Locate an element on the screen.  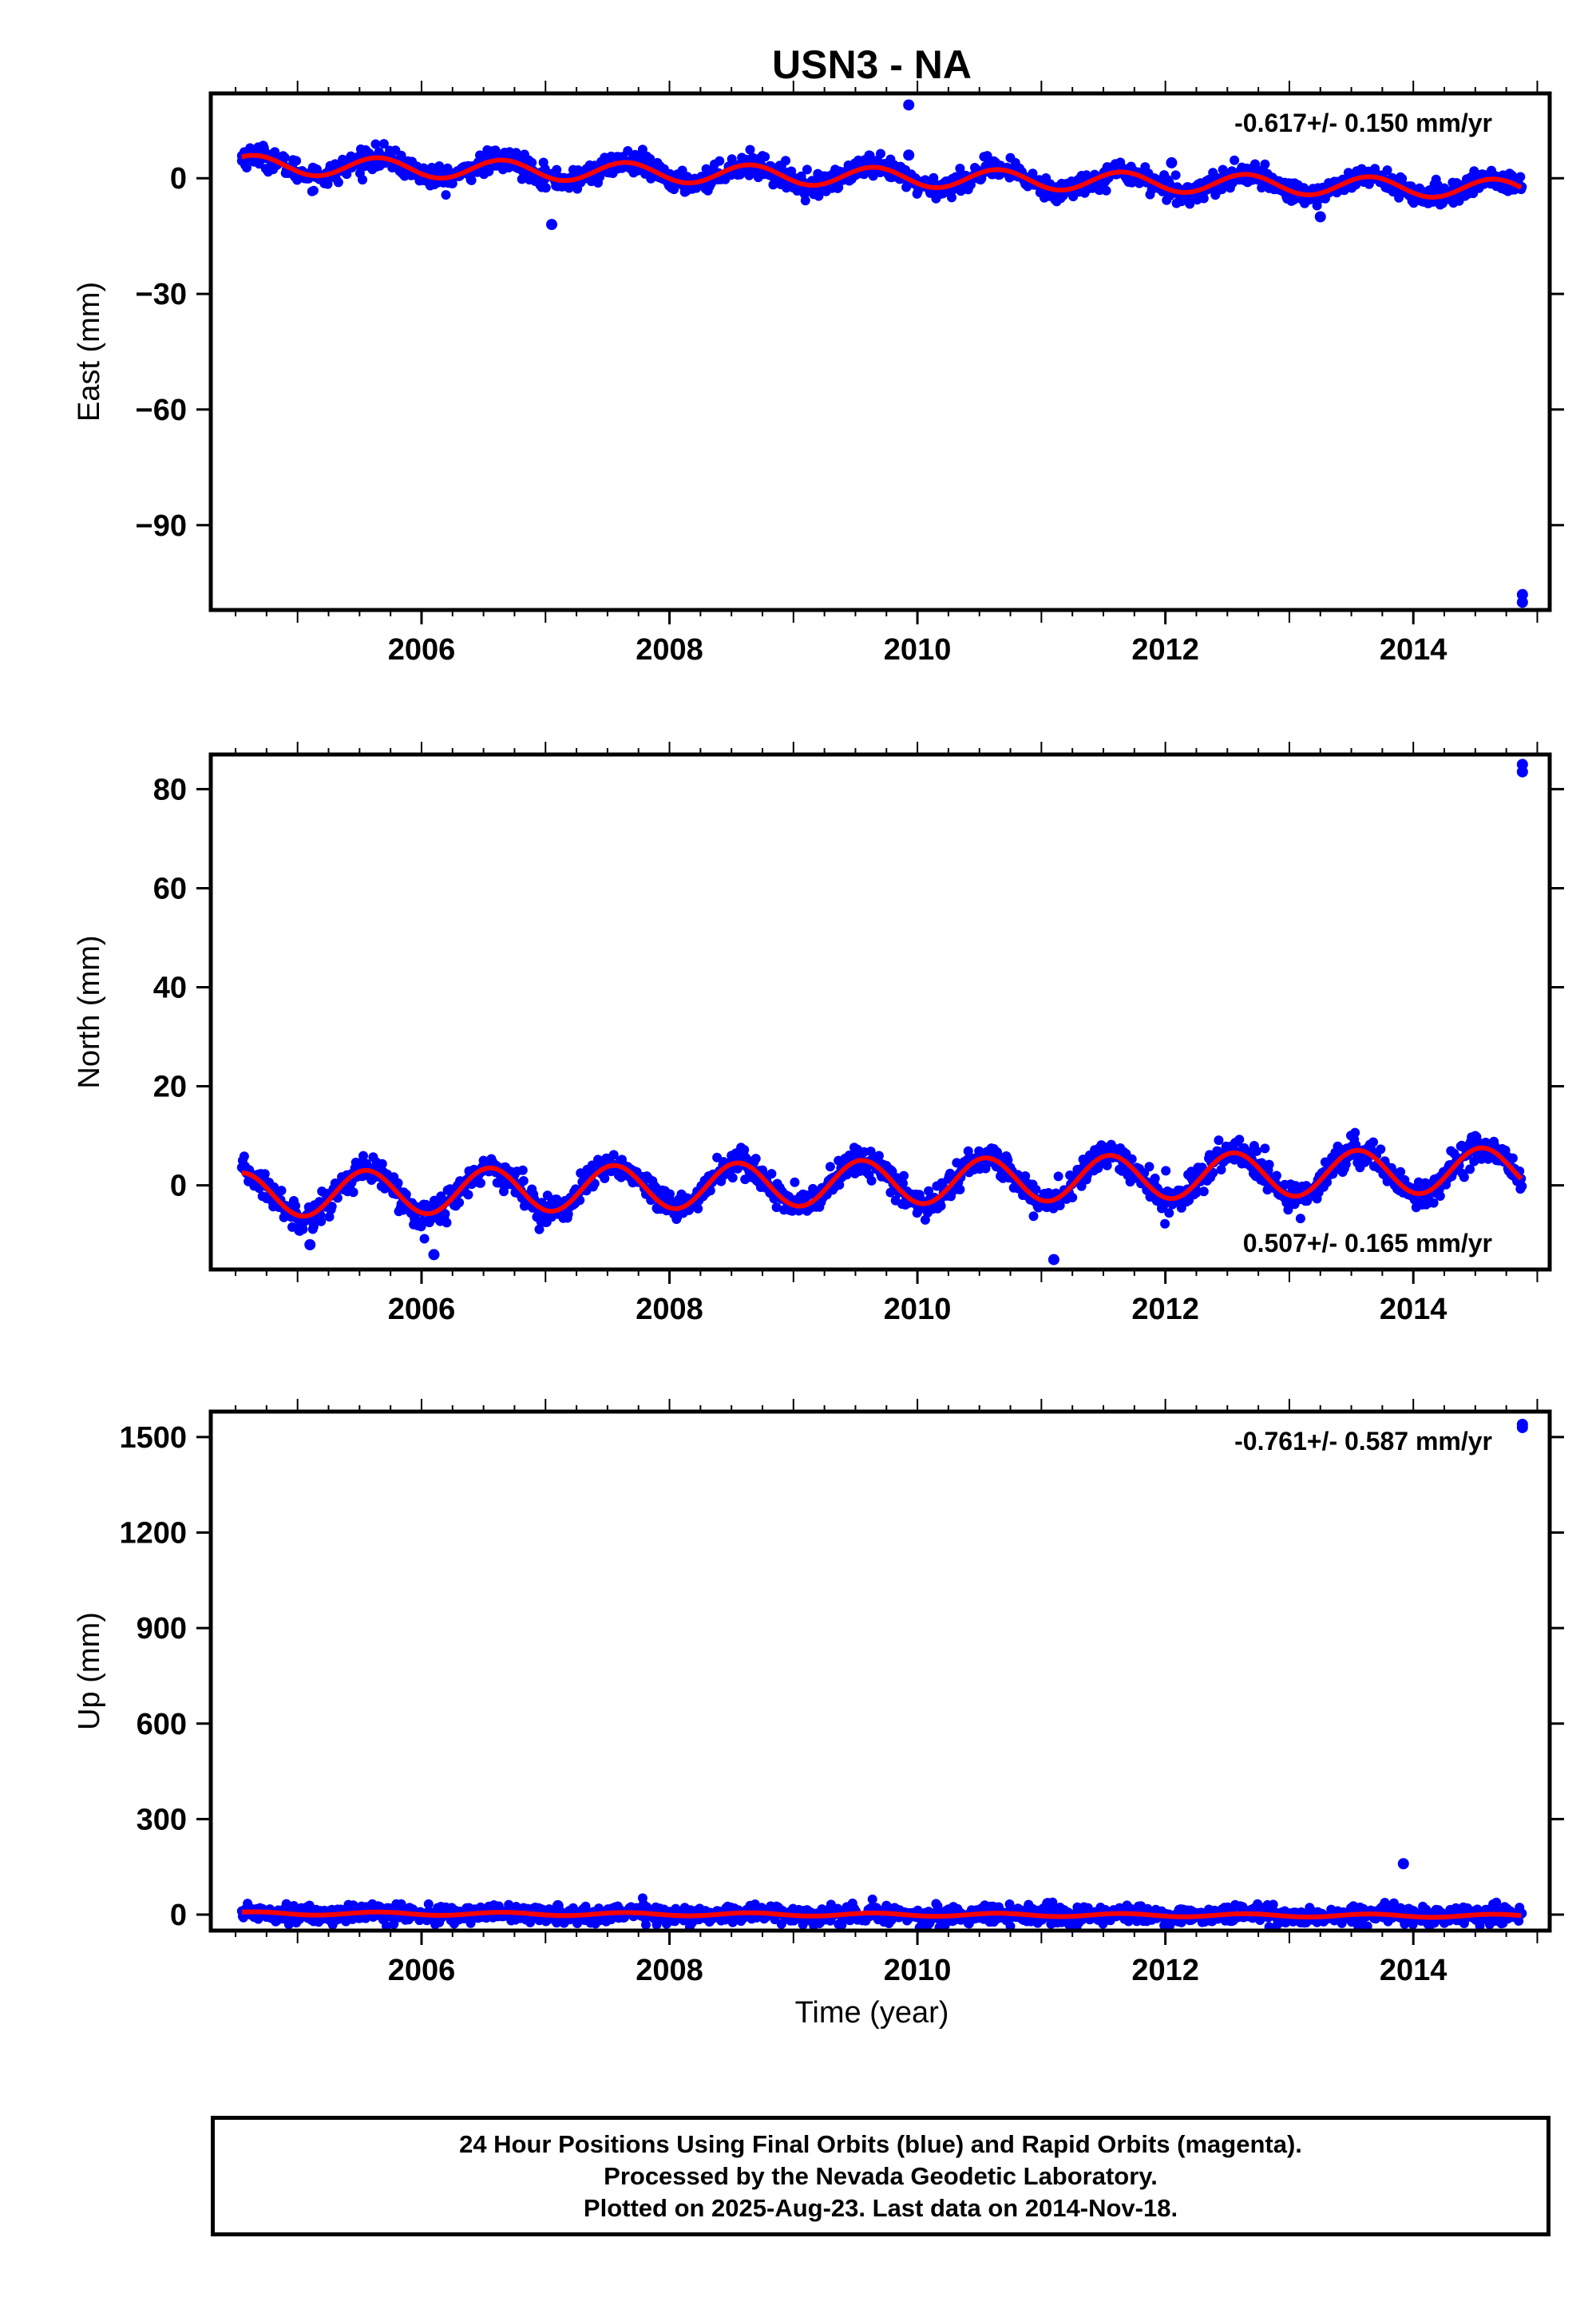
y-tick-label: −90 is located at coordinates (161, 526).